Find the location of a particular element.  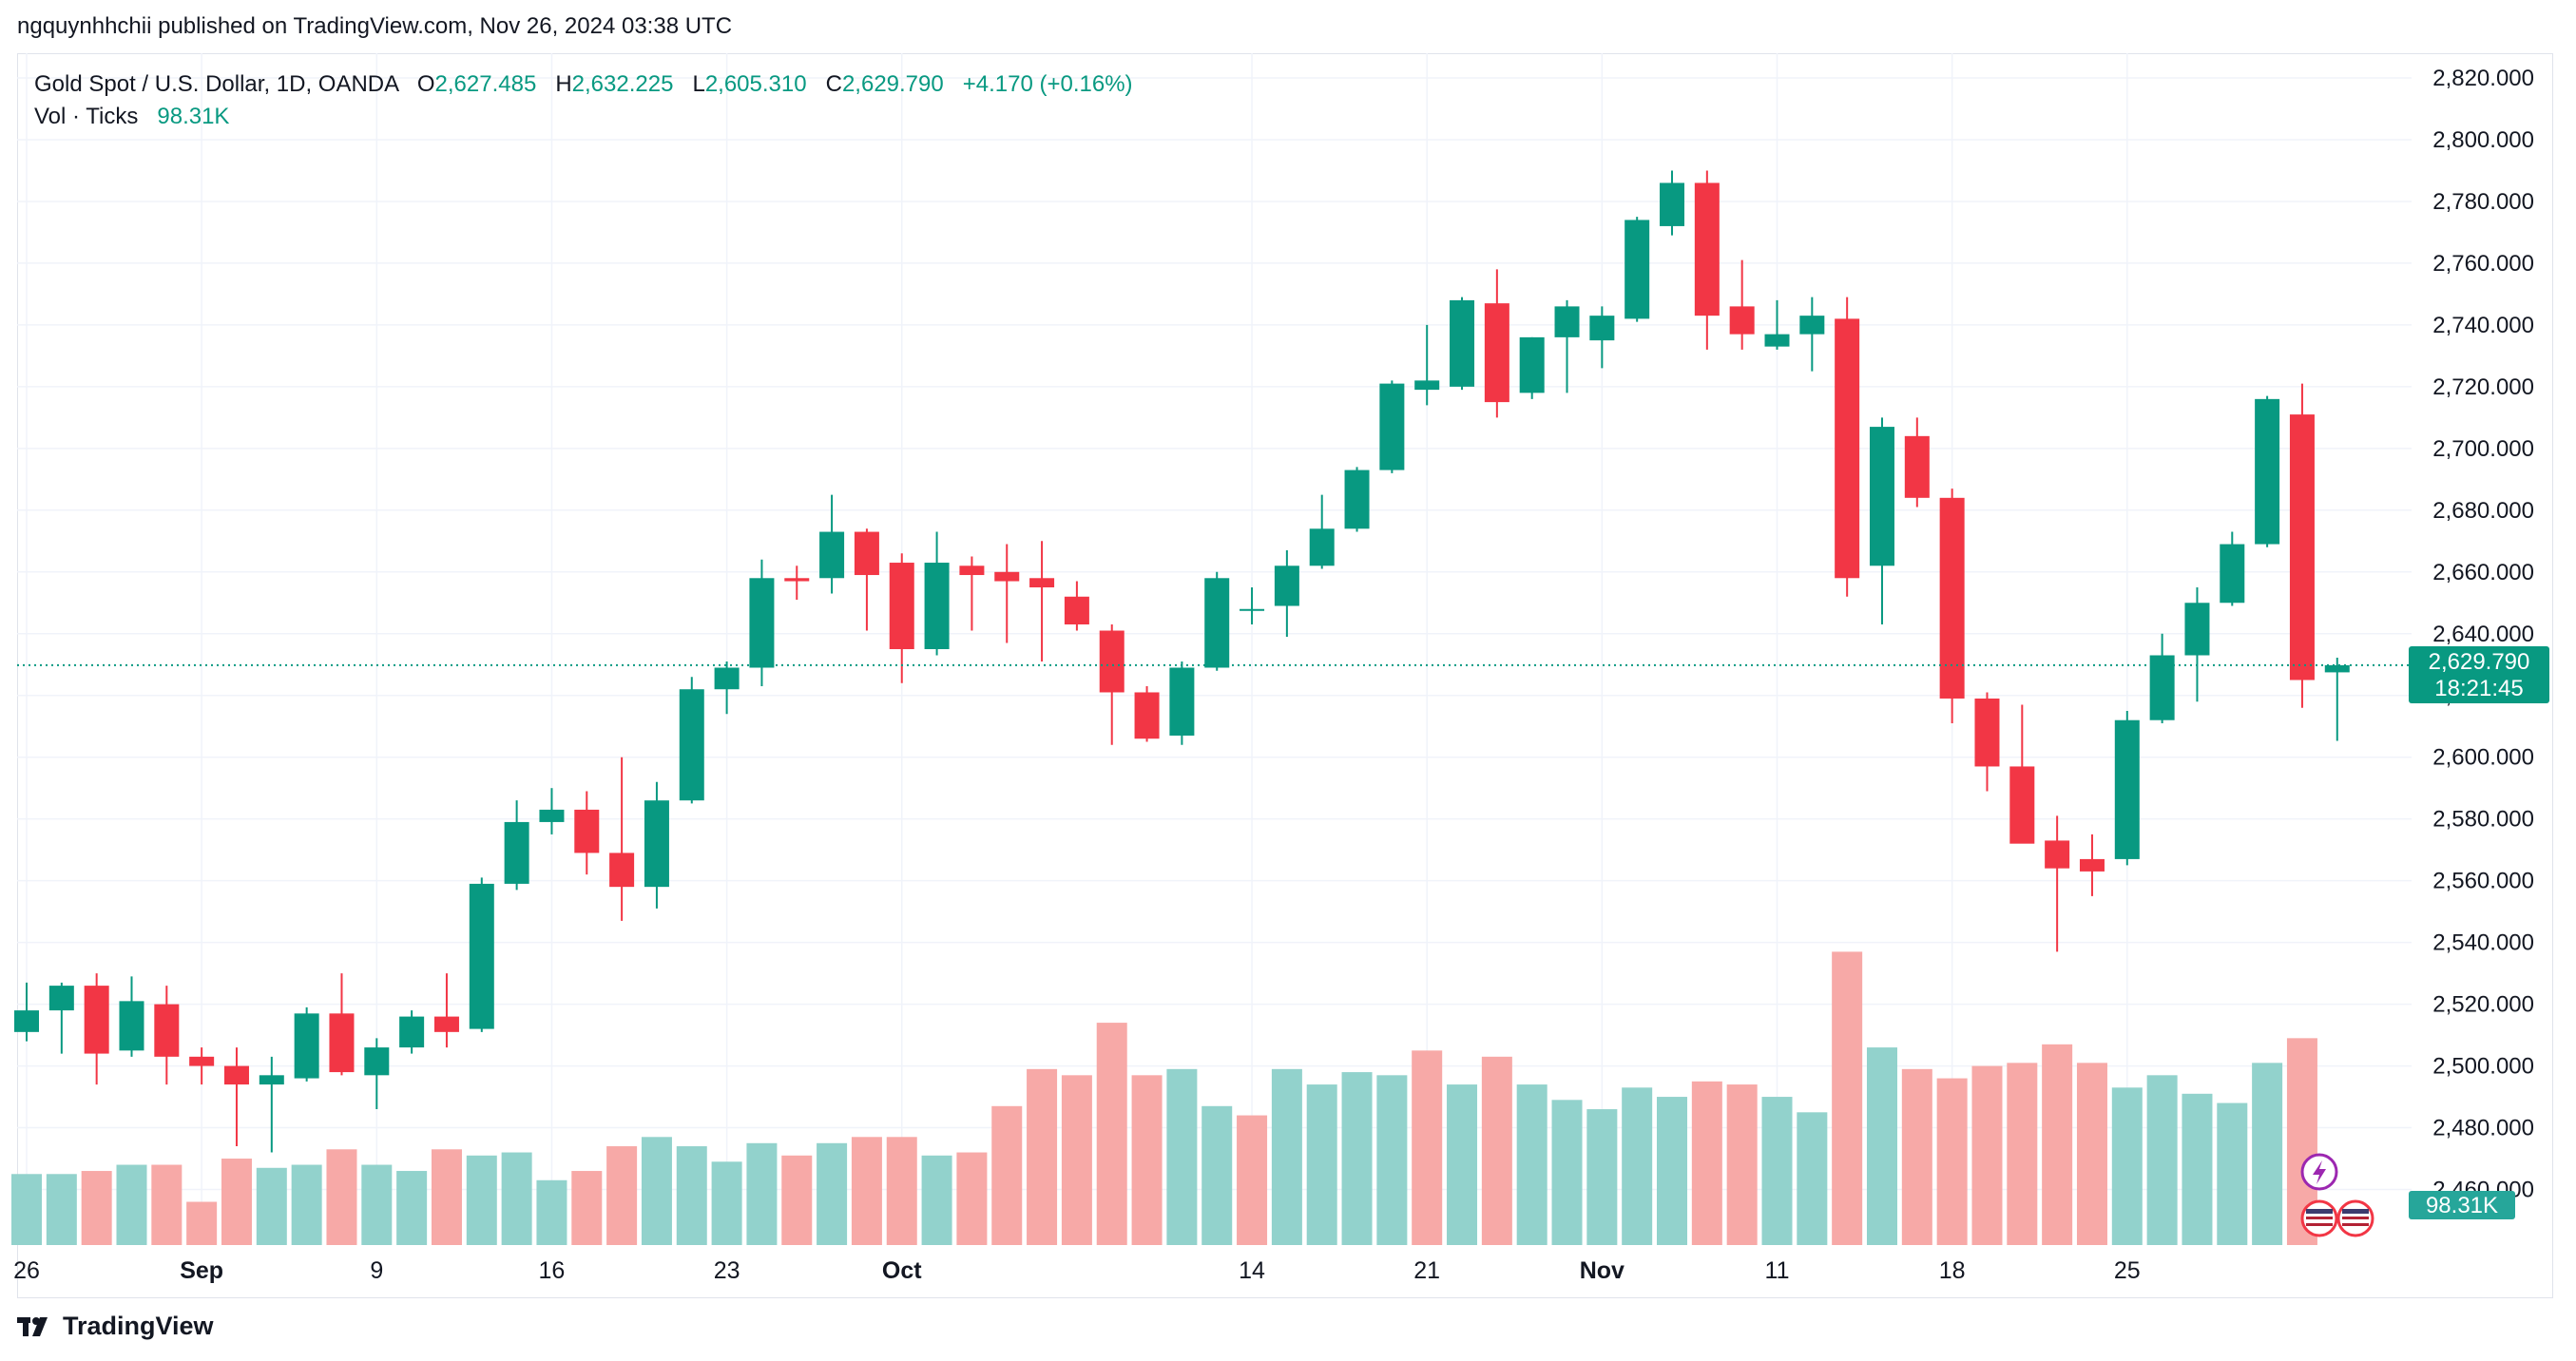

price-tick-label: 2,480.000 is located at coordinates (2483, 1128).